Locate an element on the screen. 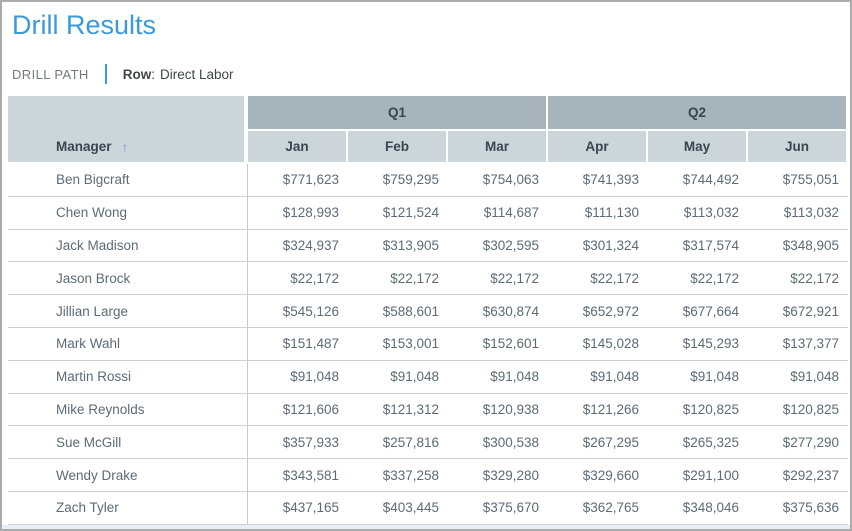 Image resolution: width=852 pixels, height=531 pixels. drill-path-bar: DRILL PATH Row: Direct Labor is located at coordinates (431, 74).